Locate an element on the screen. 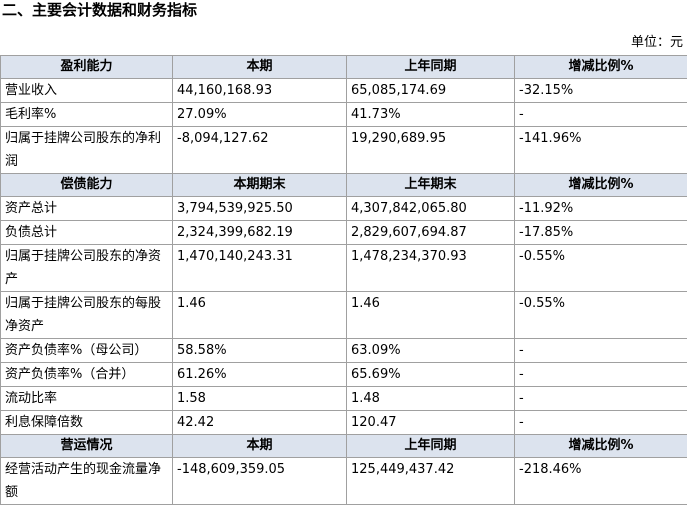 The image size is (687, 505). row-label: 归属于挂牌公司股东的净利润 is located at coordinates (86, 150).